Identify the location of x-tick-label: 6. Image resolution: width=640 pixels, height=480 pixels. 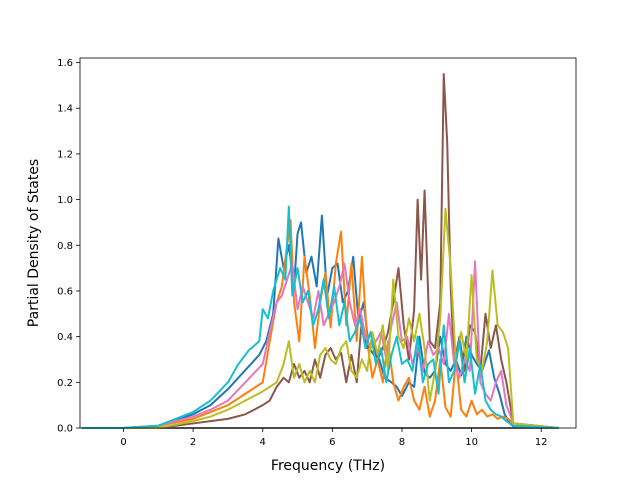
(332, 442).